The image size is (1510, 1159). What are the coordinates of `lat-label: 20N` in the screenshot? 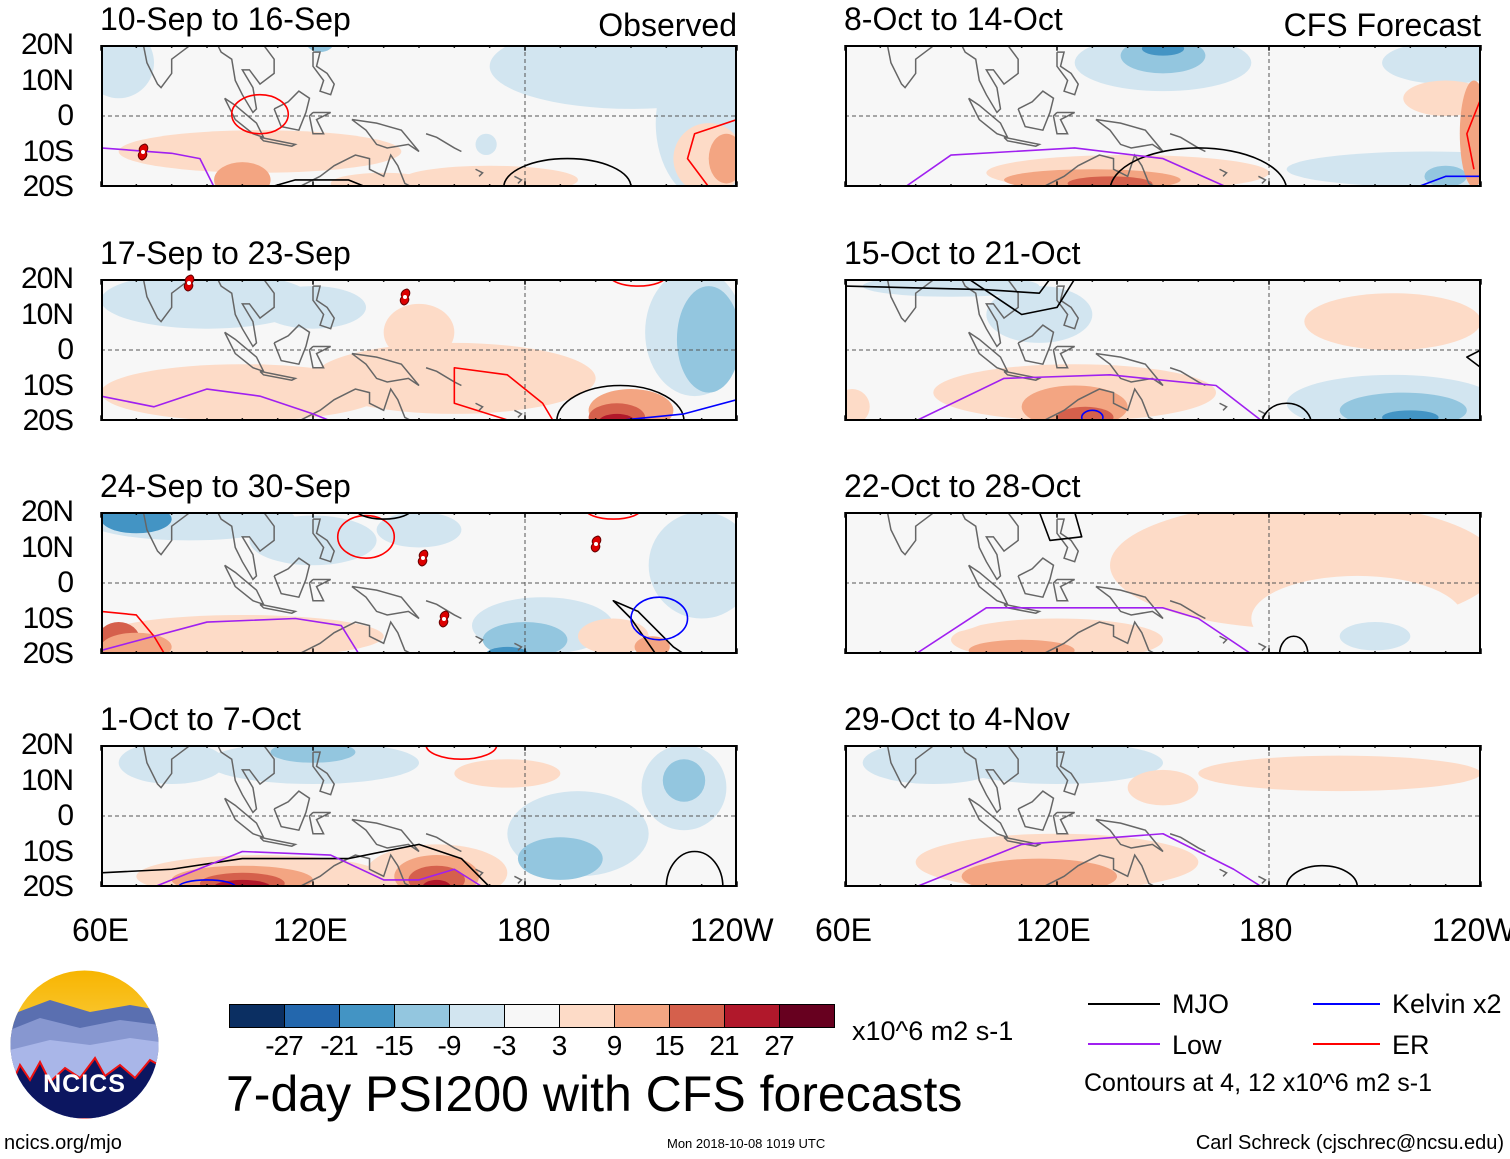 It's located at (47, 744).